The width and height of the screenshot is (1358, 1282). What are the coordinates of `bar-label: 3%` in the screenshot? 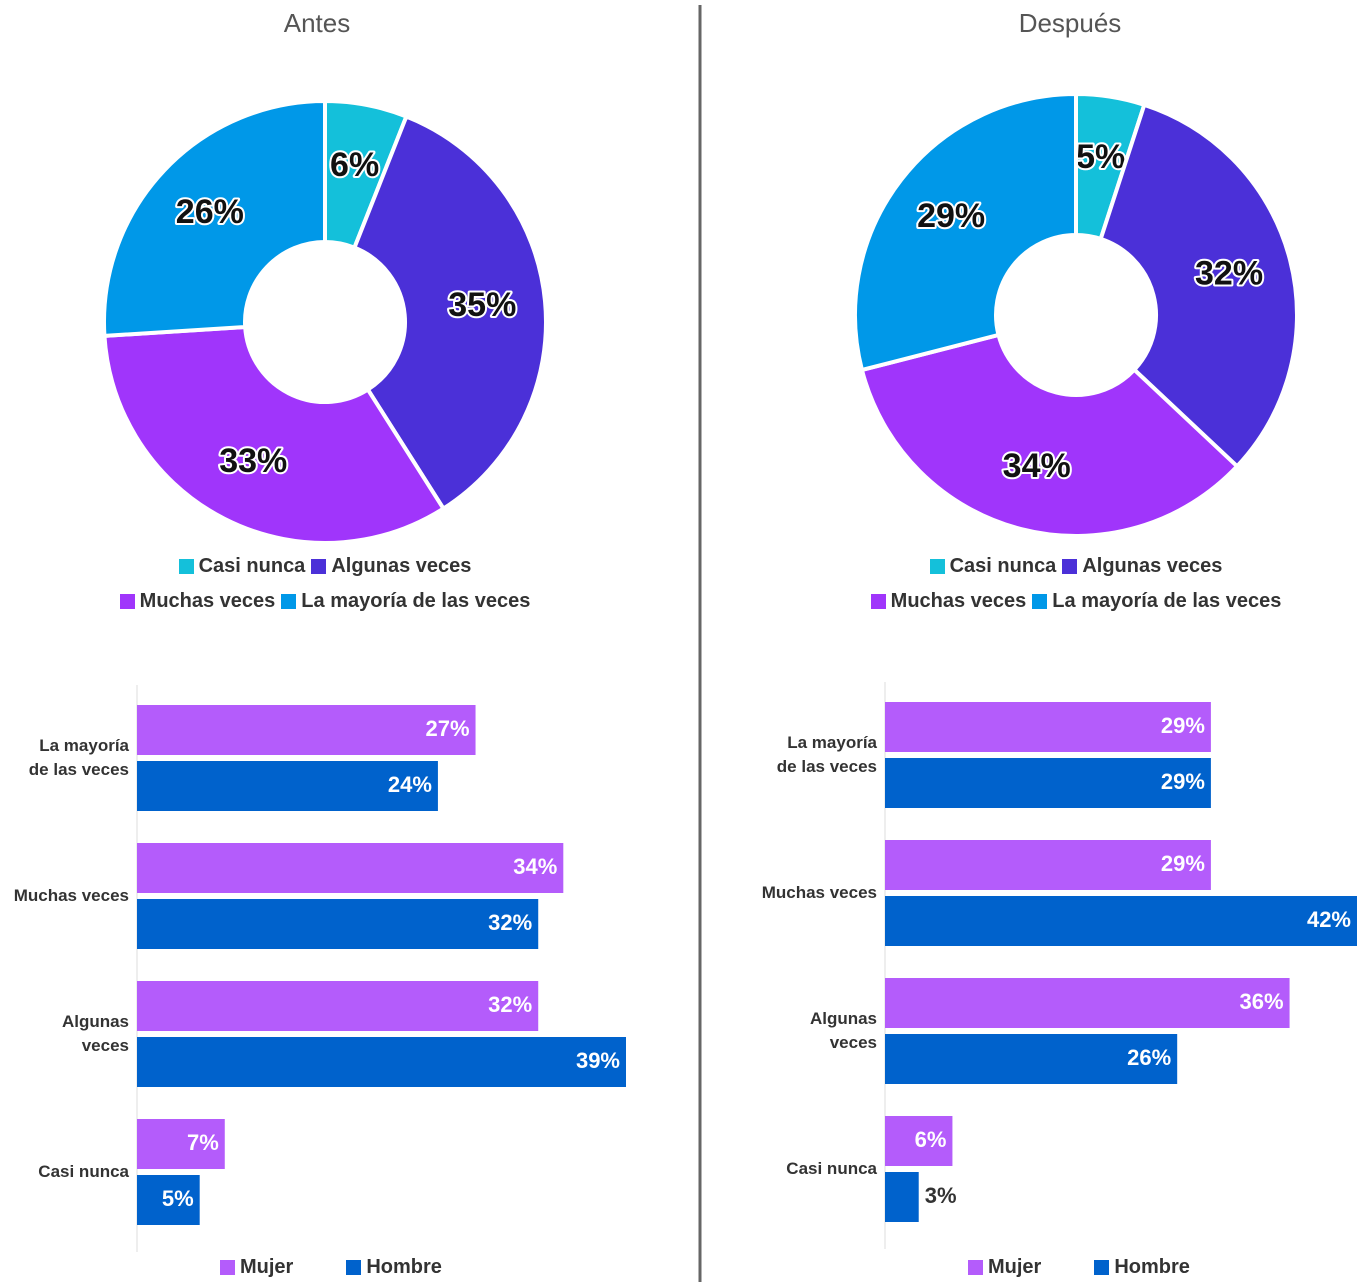 It's located at (941, 1195).